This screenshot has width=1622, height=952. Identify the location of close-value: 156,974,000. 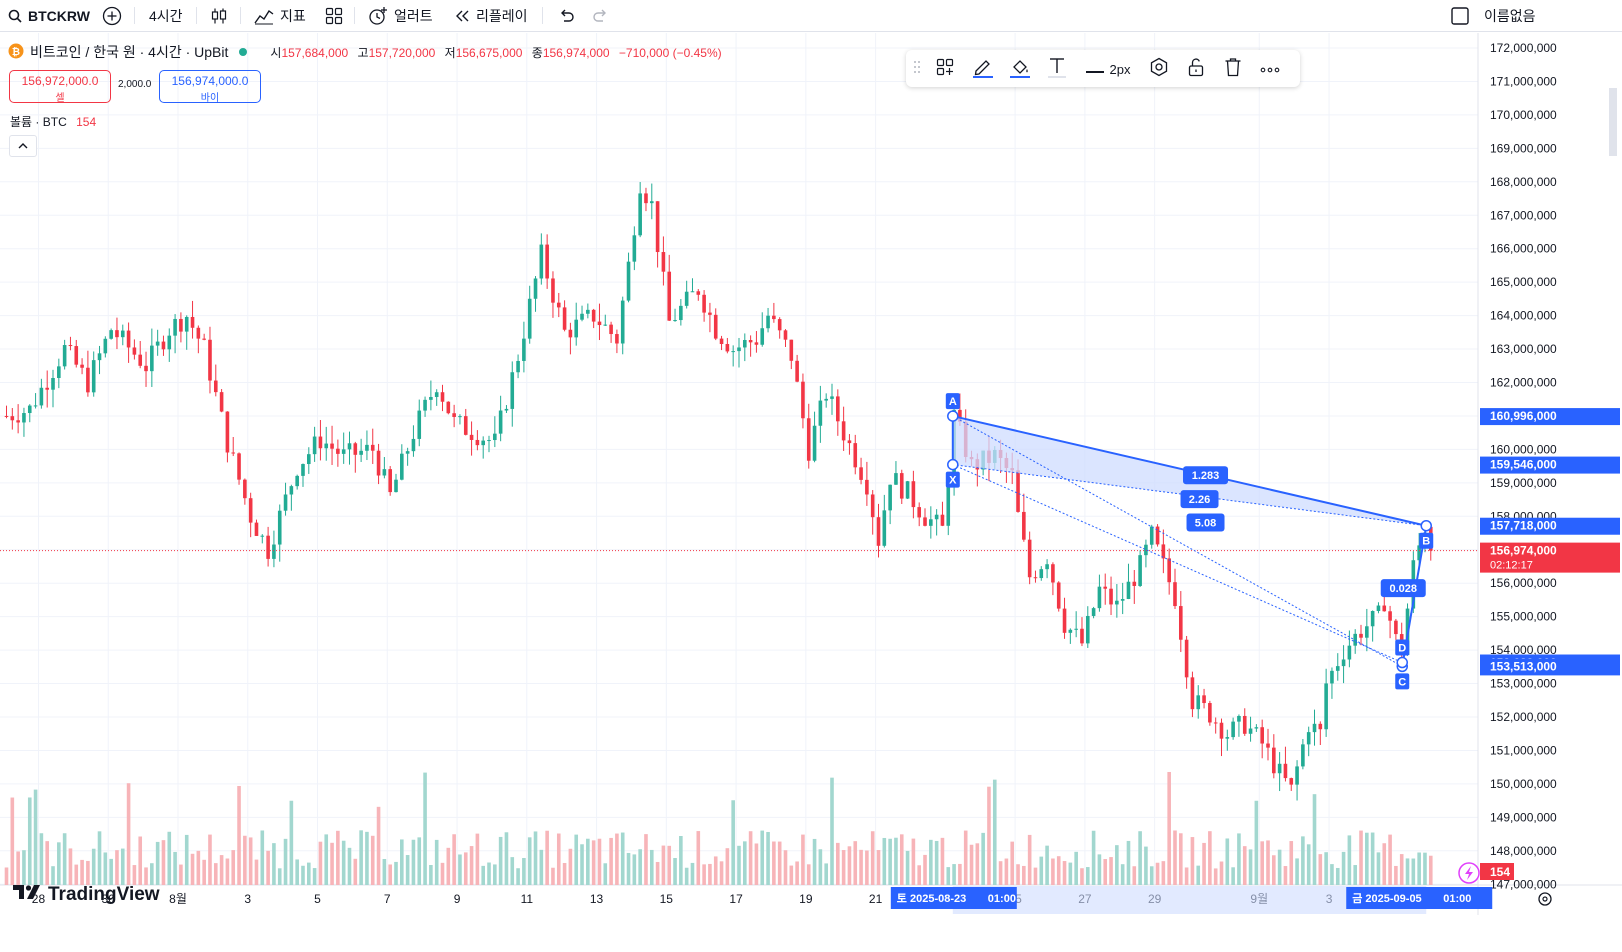
(576, 52).